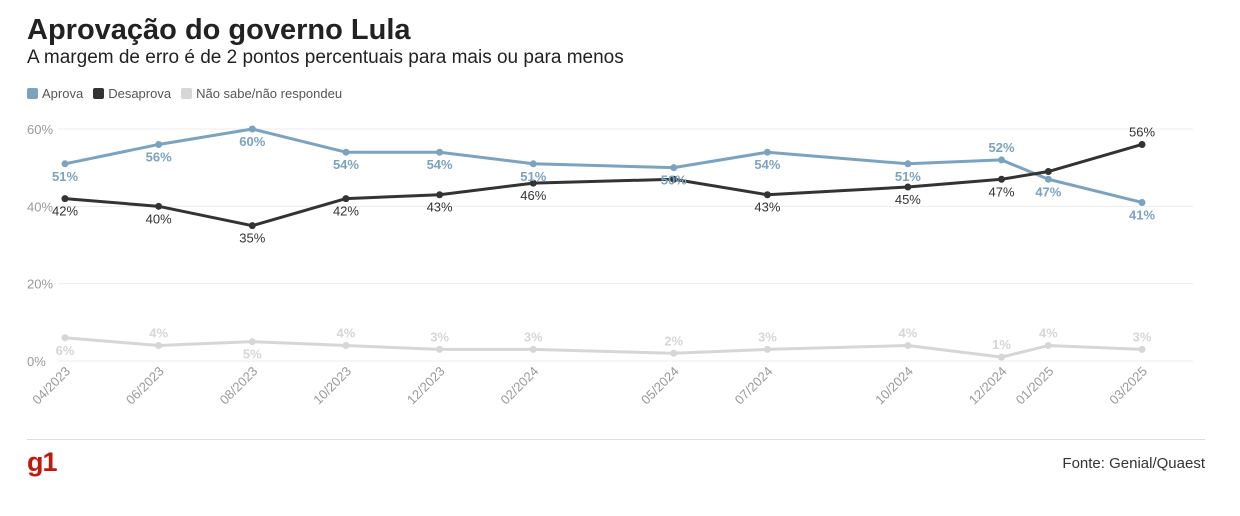  What do you see at coordinates (603, 347) in the screenshot?
I see `series-line-nao-sabe` at bounding box center [603, 347].